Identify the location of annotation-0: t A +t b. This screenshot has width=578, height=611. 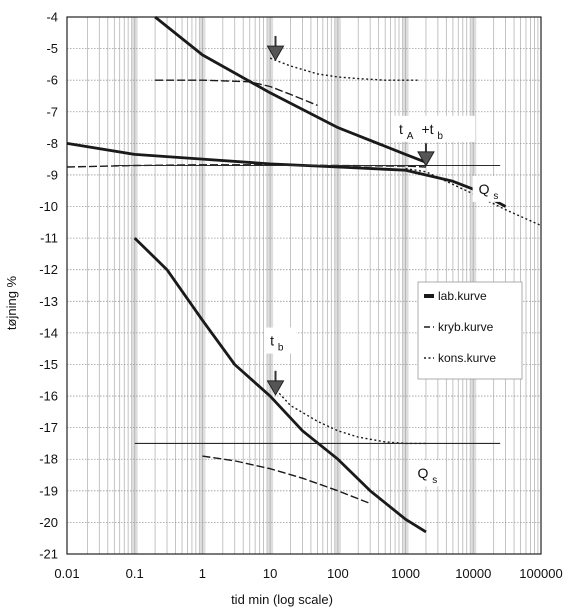
(421, 131).